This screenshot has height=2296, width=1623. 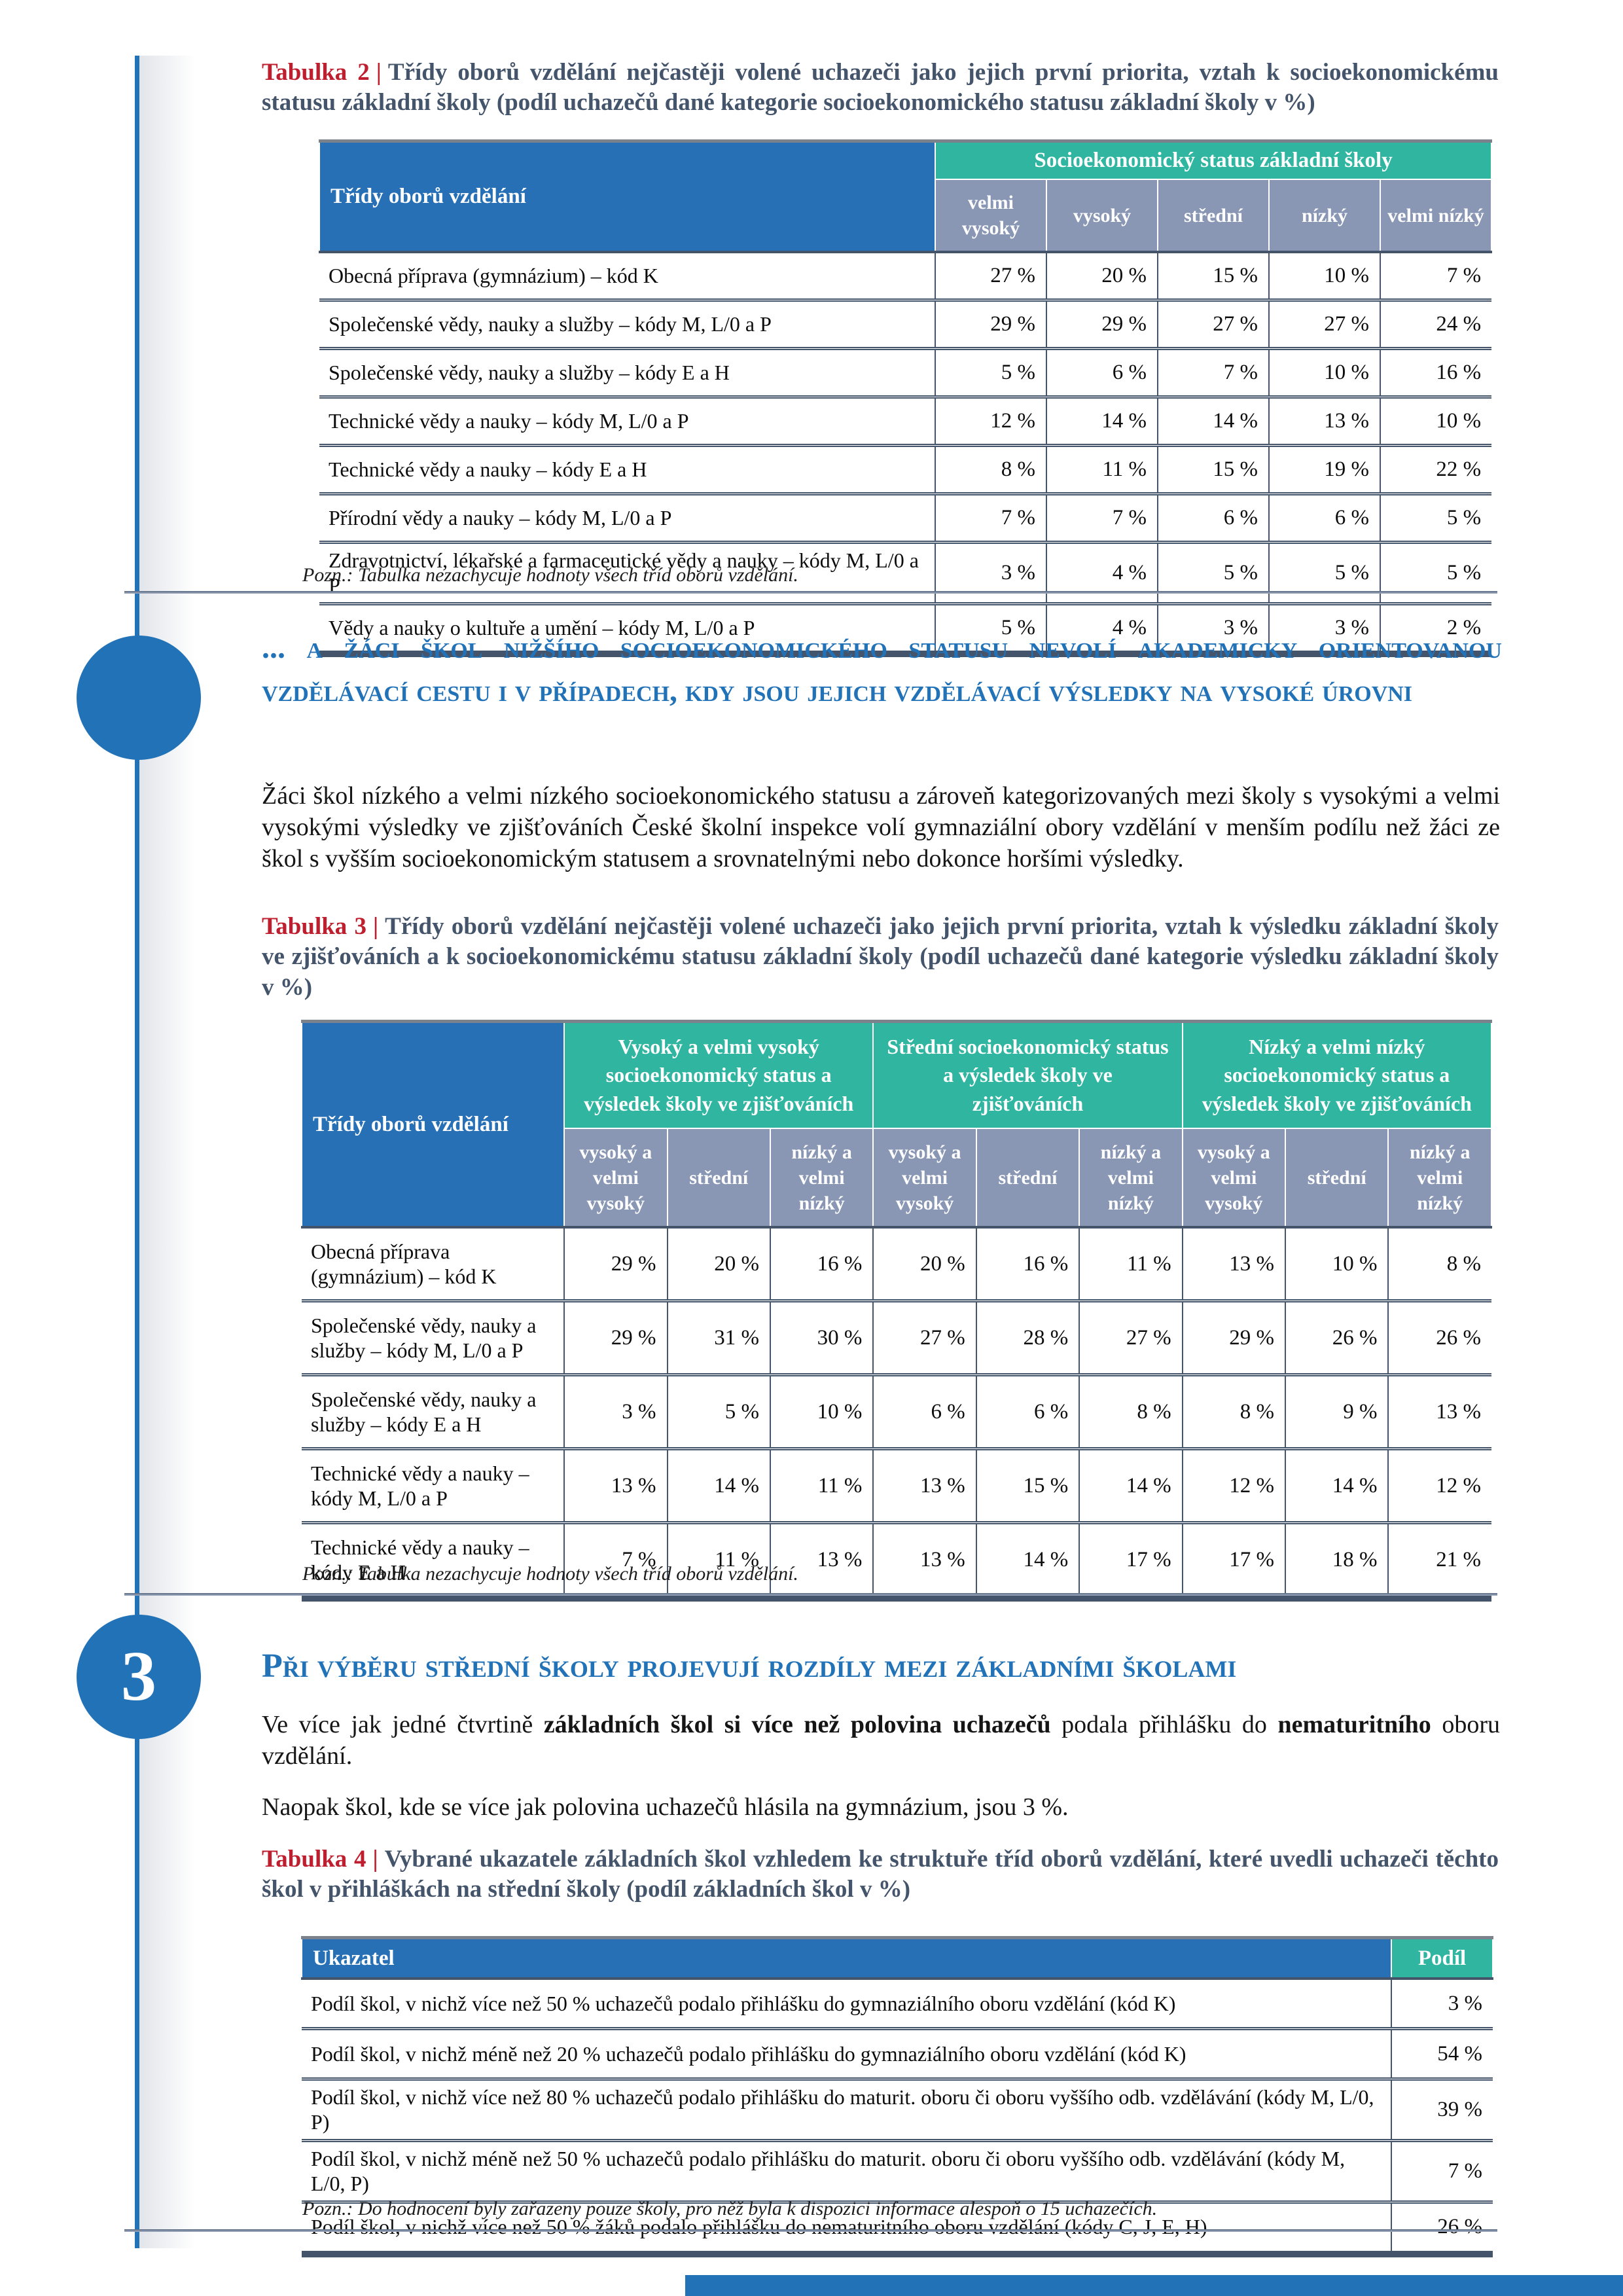 I want to click on table4-col1-header: Ukazatel, so click(x=847, y=1958).